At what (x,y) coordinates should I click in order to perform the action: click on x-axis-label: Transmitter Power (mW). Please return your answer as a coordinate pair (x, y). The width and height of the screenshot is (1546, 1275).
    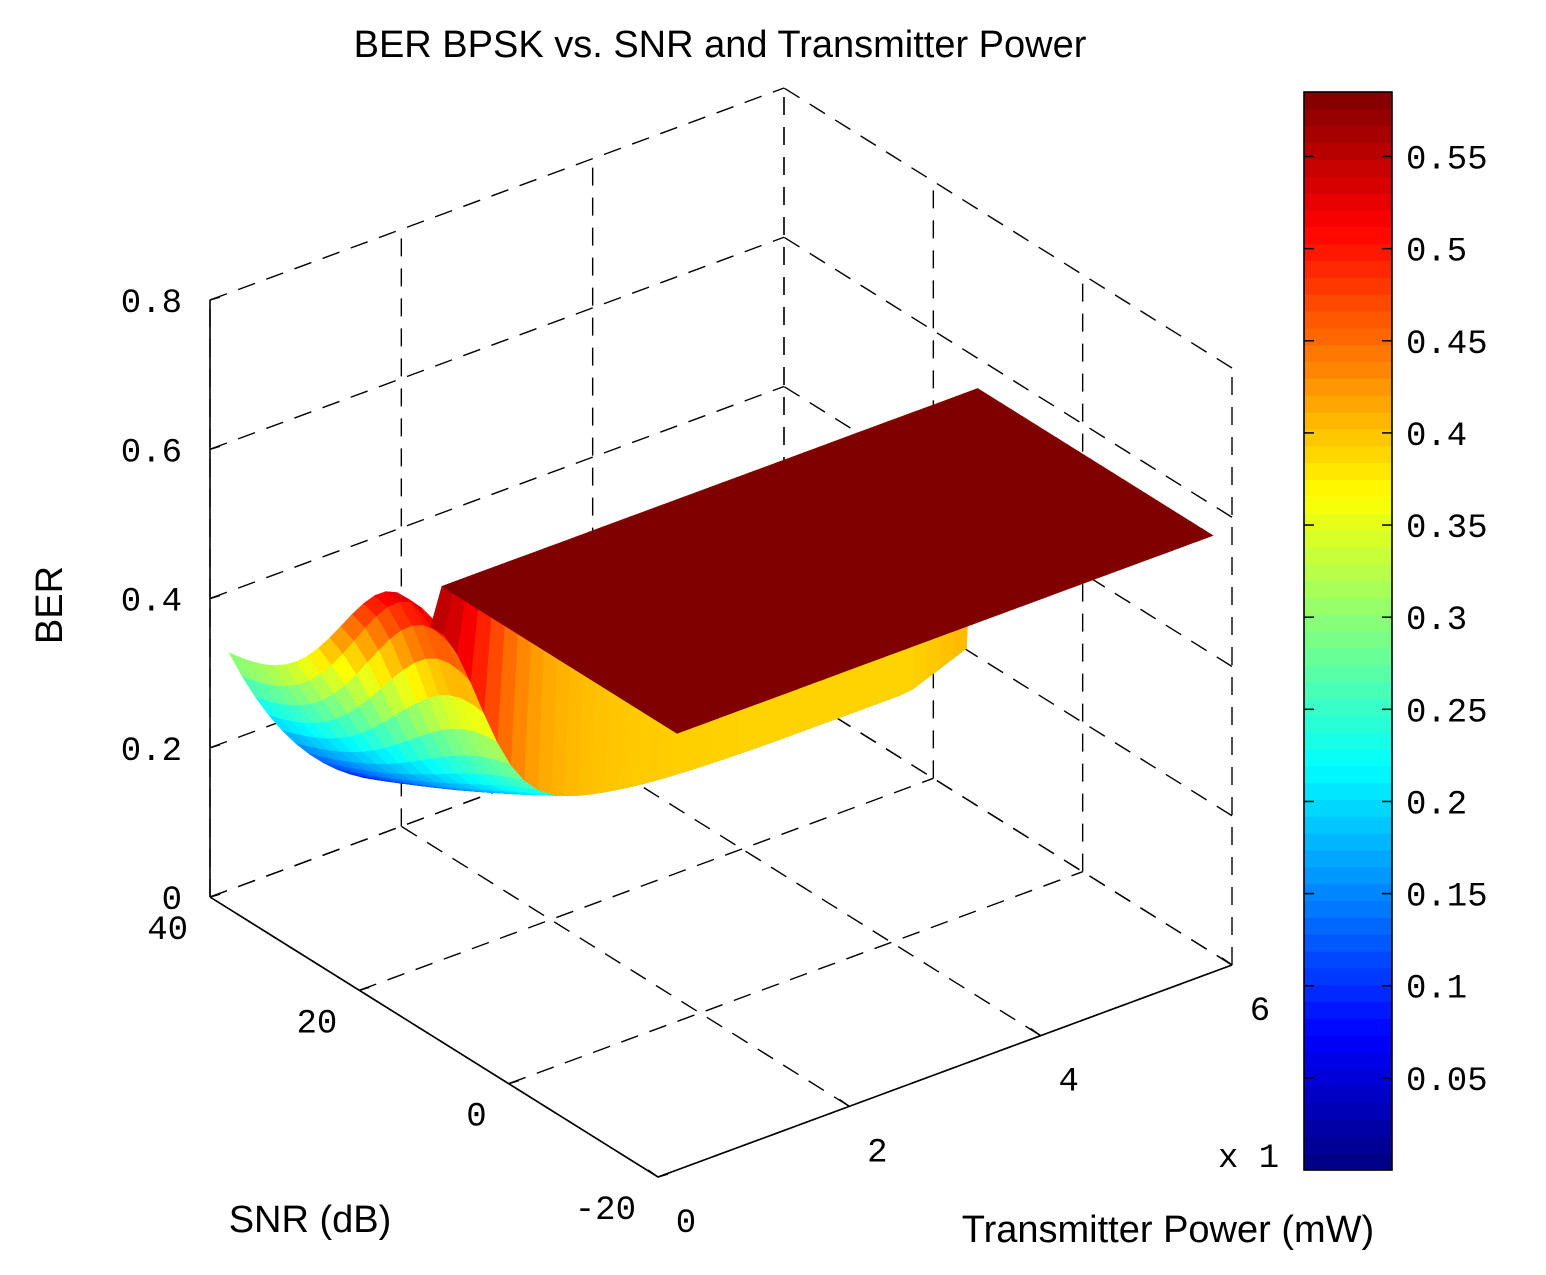
    Looking at the image, I should click on (1168, 1230).